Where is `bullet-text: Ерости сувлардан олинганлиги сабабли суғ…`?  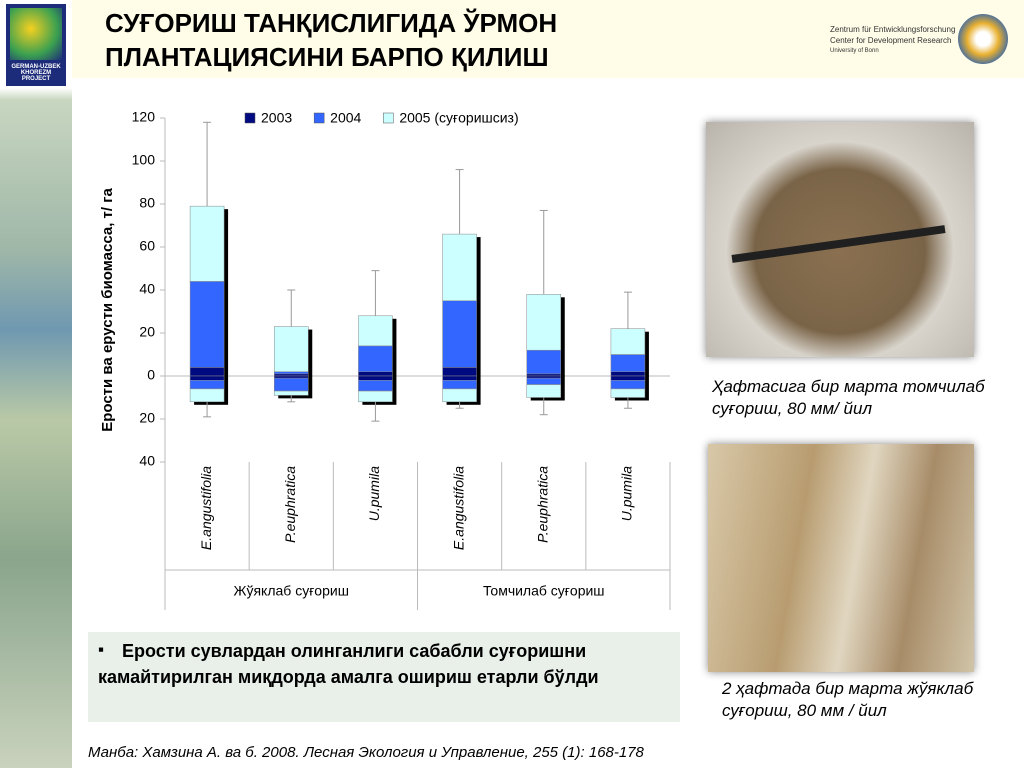 bullet-text: Ерости сувлардан олинганлиги сабабли суғ… is located at coordinates (348, 664).